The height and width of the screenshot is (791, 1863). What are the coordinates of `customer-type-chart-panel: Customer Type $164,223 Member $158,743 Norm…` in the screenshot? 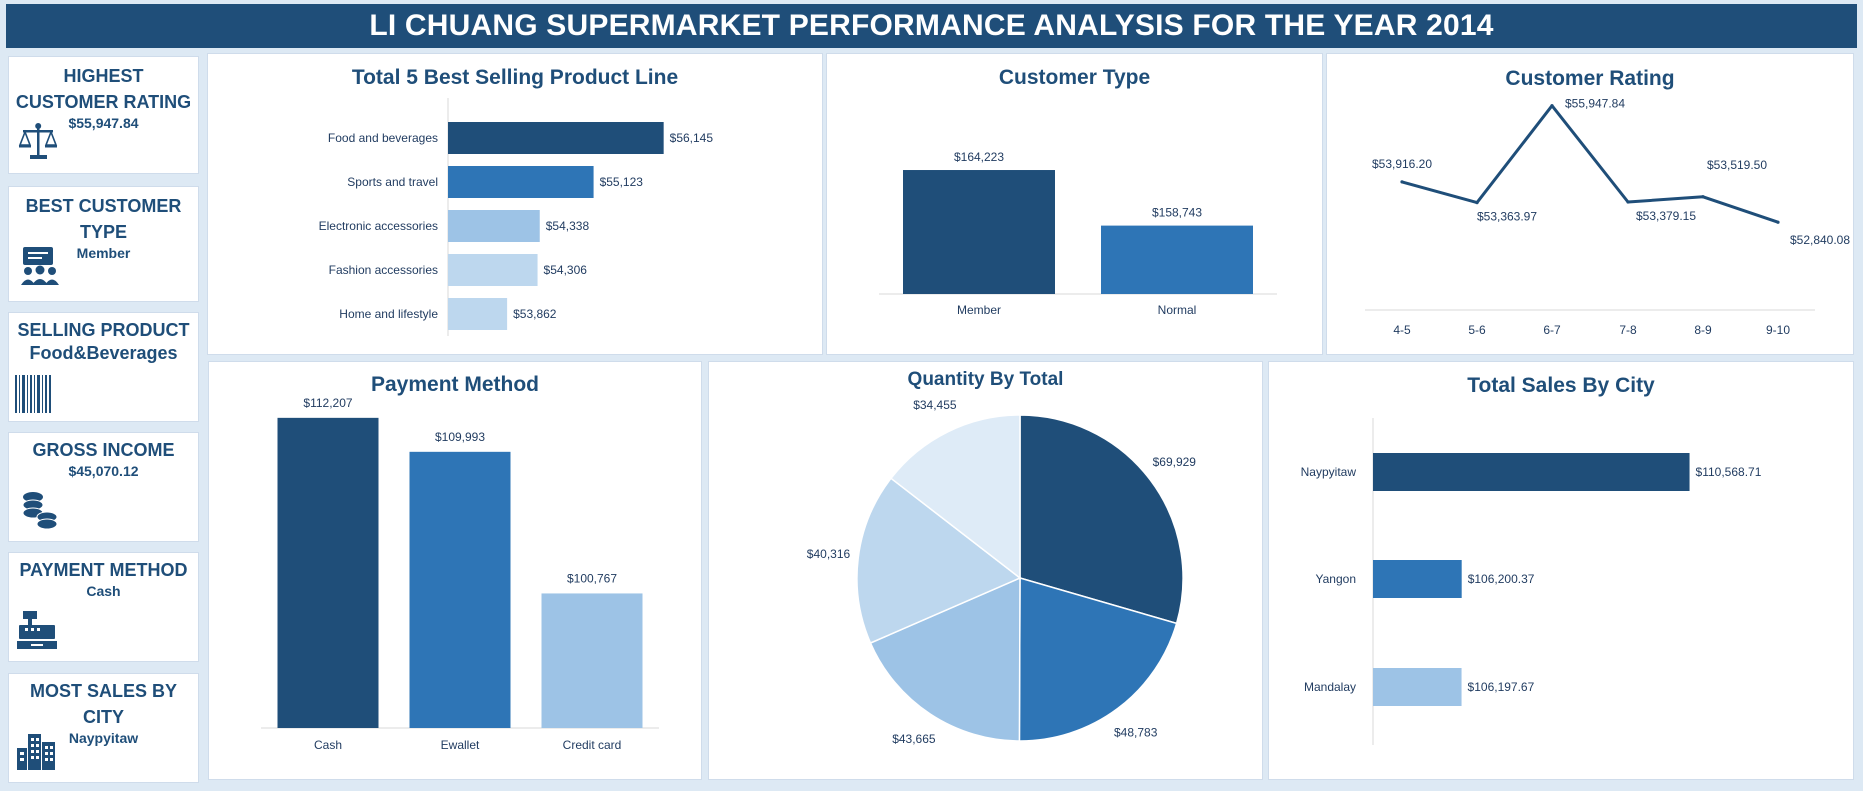 It's located at (1074, 204).